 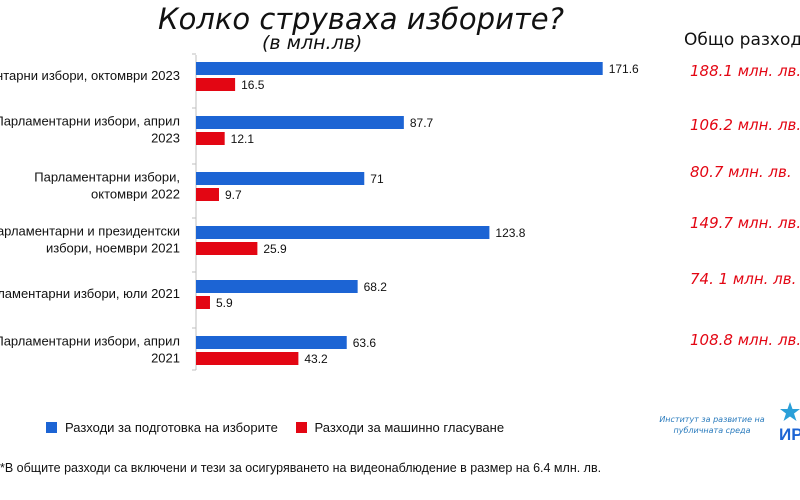 I want to click on legend-label: Разходи за машинно гласуване, so click(x=409, y=427).